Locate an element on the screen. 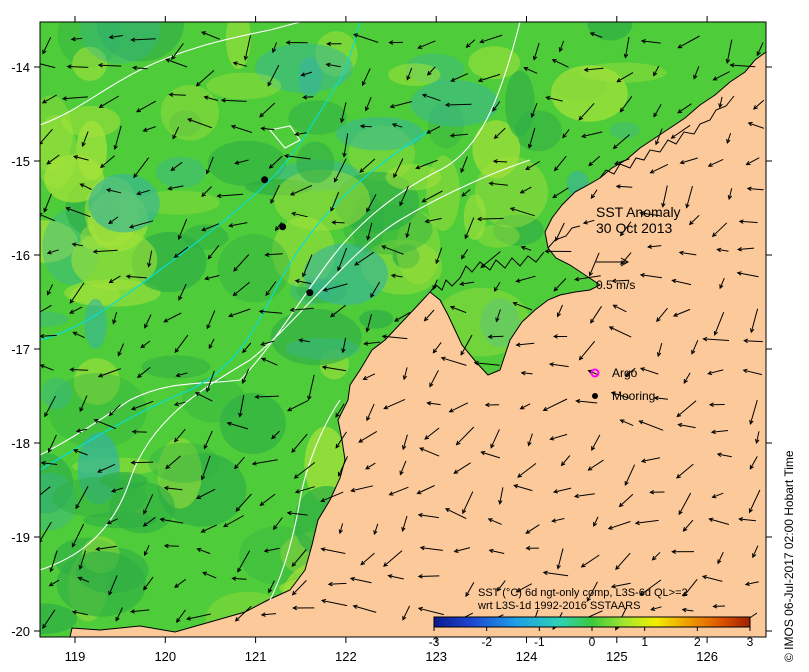  x-tick-label: 126 is located at coordinates (707, 656).